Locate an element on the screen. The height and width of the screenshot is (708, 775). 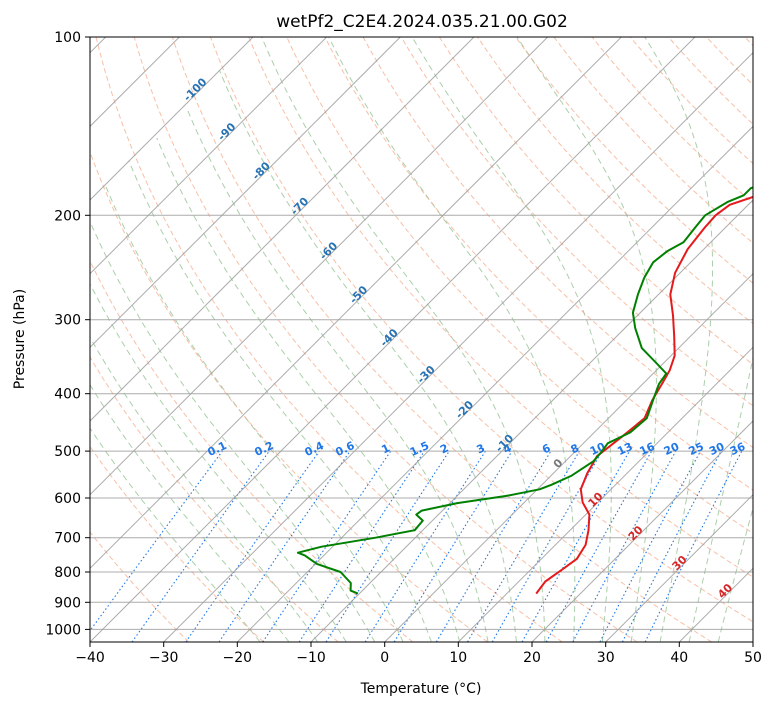
mixing-ratio-label: 16 is located at coordinates (648, 449).